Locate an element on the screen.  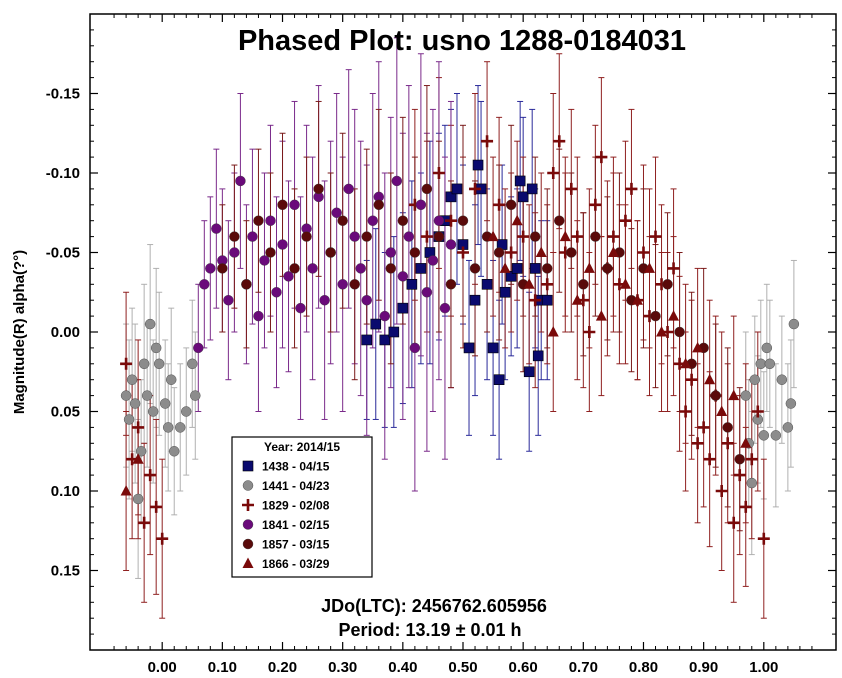
x-tick-label: 0.60 is located at coordinates (523, 667).